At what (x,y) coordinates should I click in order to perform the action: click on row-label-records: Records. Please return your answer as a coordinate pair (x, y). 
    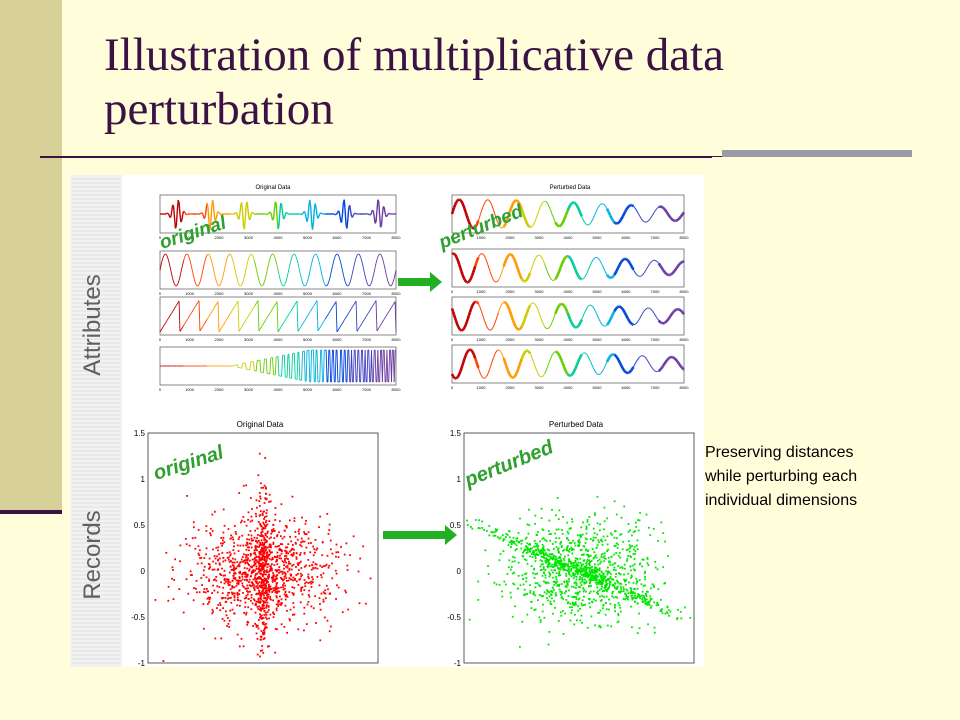
    Looking at the image, I should click on (92, 554).